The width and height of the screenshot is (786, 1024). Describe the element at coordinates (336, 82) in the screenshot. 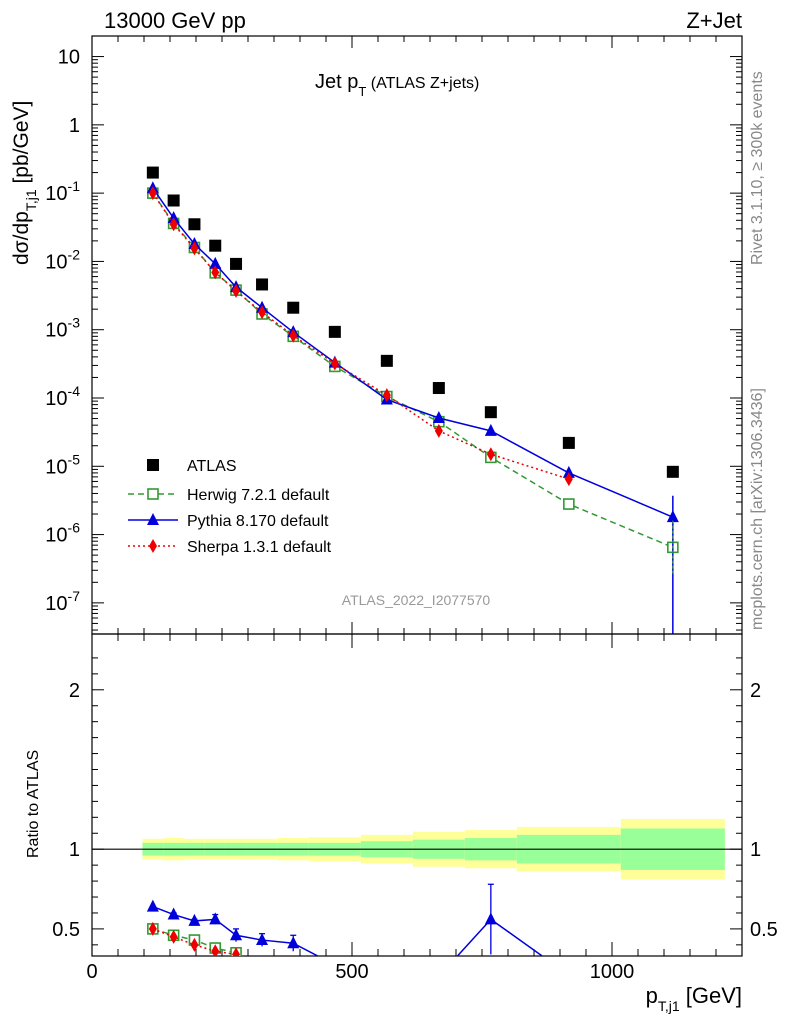

I see `plot-title-main: Jet p` at that location.